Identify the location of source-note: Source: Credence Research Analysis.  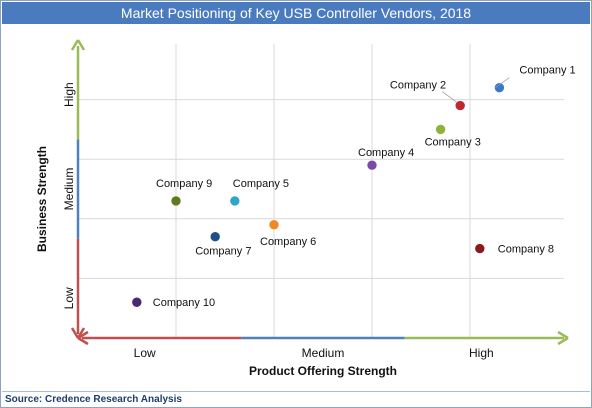
(93, 399).